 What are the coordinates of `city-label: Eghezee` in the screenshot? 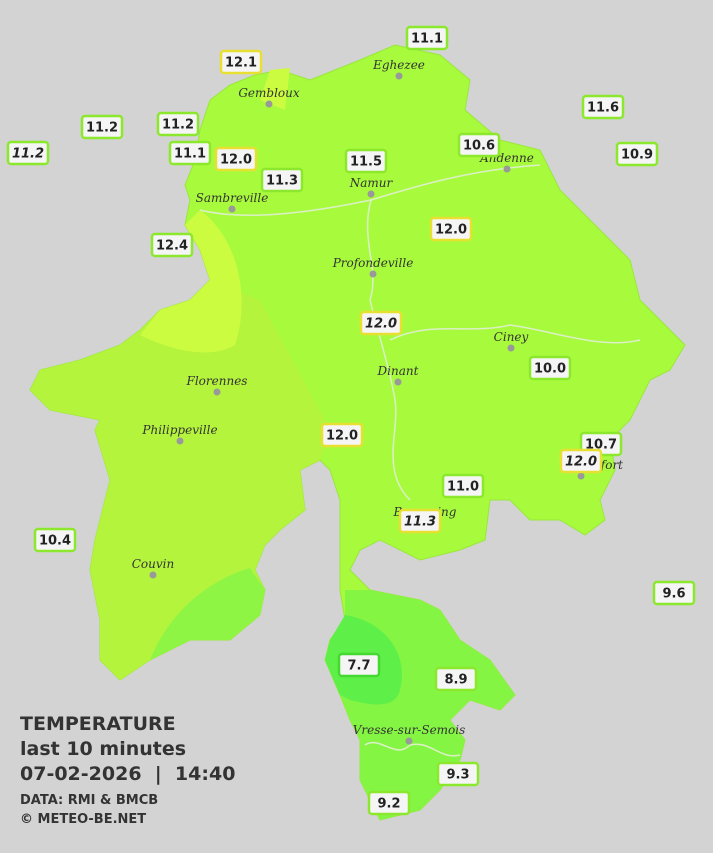 It's located at (398, 65).